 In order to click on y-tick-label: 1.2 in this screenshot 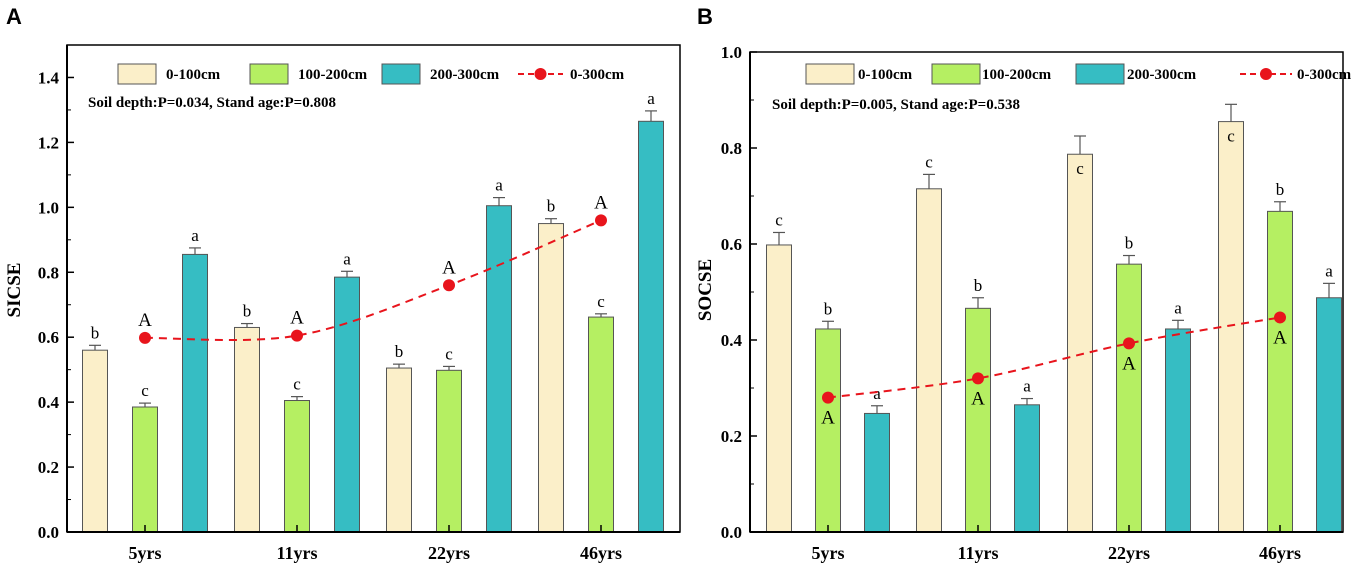, I will do `click(48, 142)`.